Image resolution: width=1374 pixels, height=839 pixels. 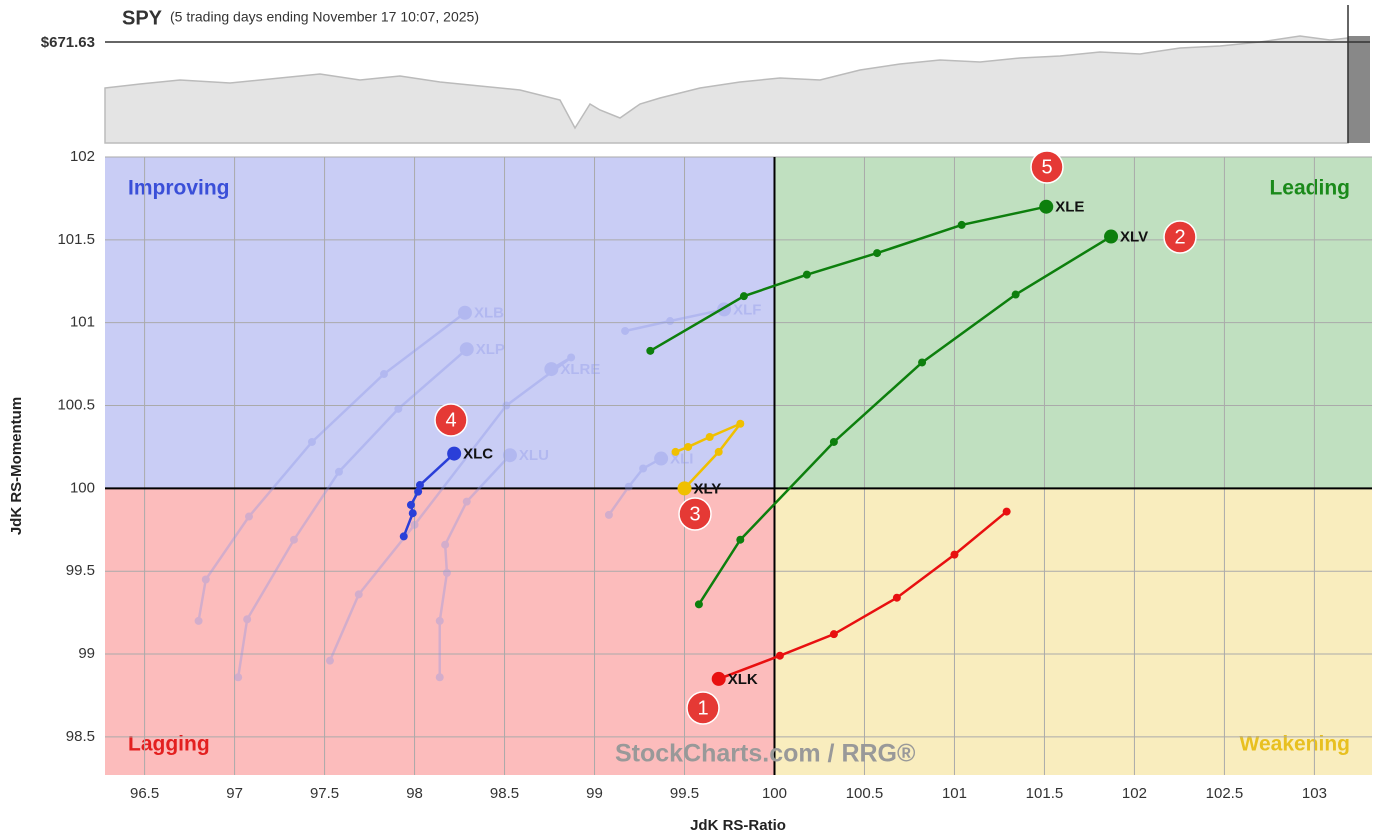 I want to click on x-tick-label: 100.5, so click(x=865, y=793).